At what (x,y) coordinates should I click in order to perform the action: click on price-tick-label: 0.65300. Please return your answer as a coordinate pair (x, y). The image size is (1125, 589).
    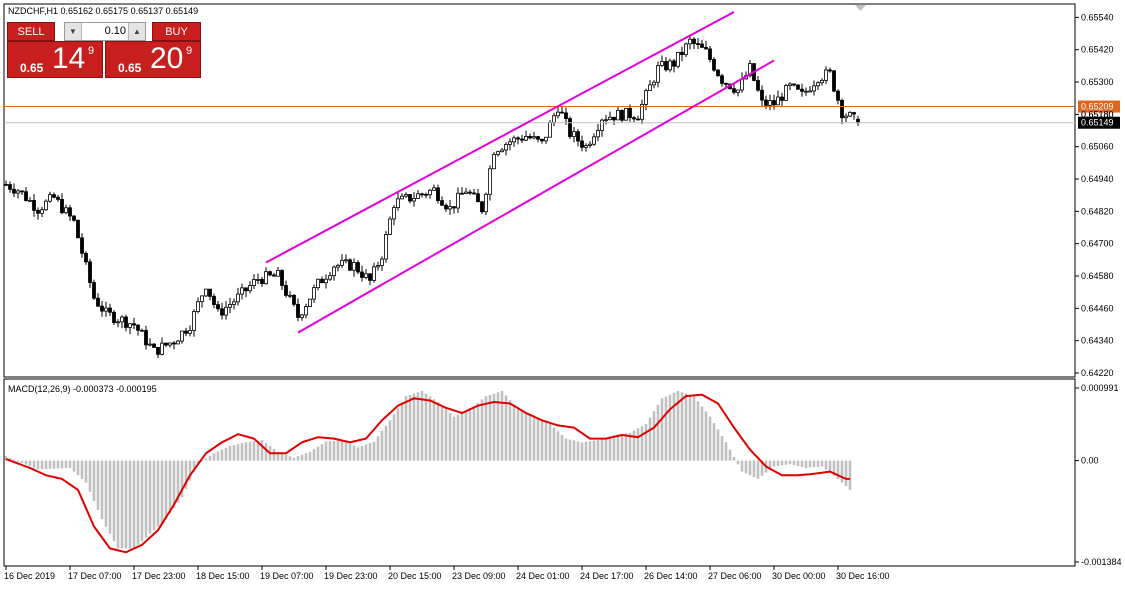
    Looking at the image, I should click on (1097, 82).